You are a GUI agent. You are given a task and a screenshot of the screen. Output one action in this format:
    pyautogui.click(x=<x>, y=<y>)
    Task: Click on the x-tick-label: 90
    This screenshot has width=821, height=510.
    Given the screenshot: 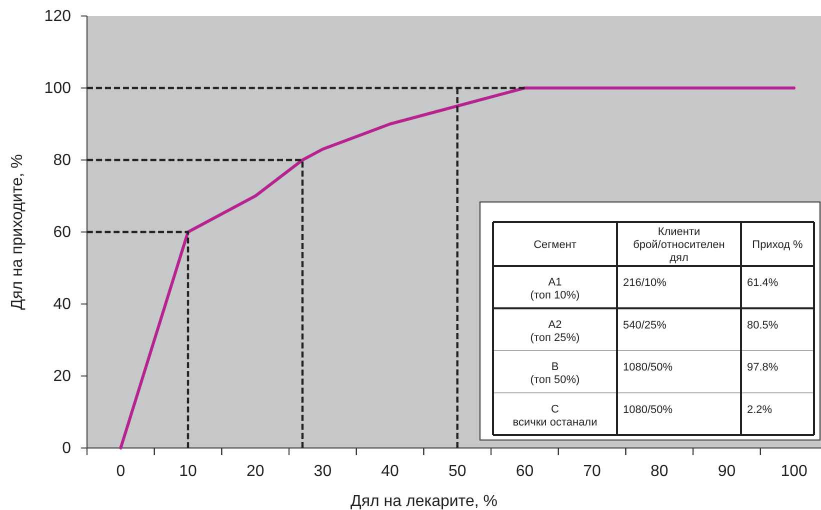 What is the action you would take?
    pyautogui.click(x=727, y=471)
    